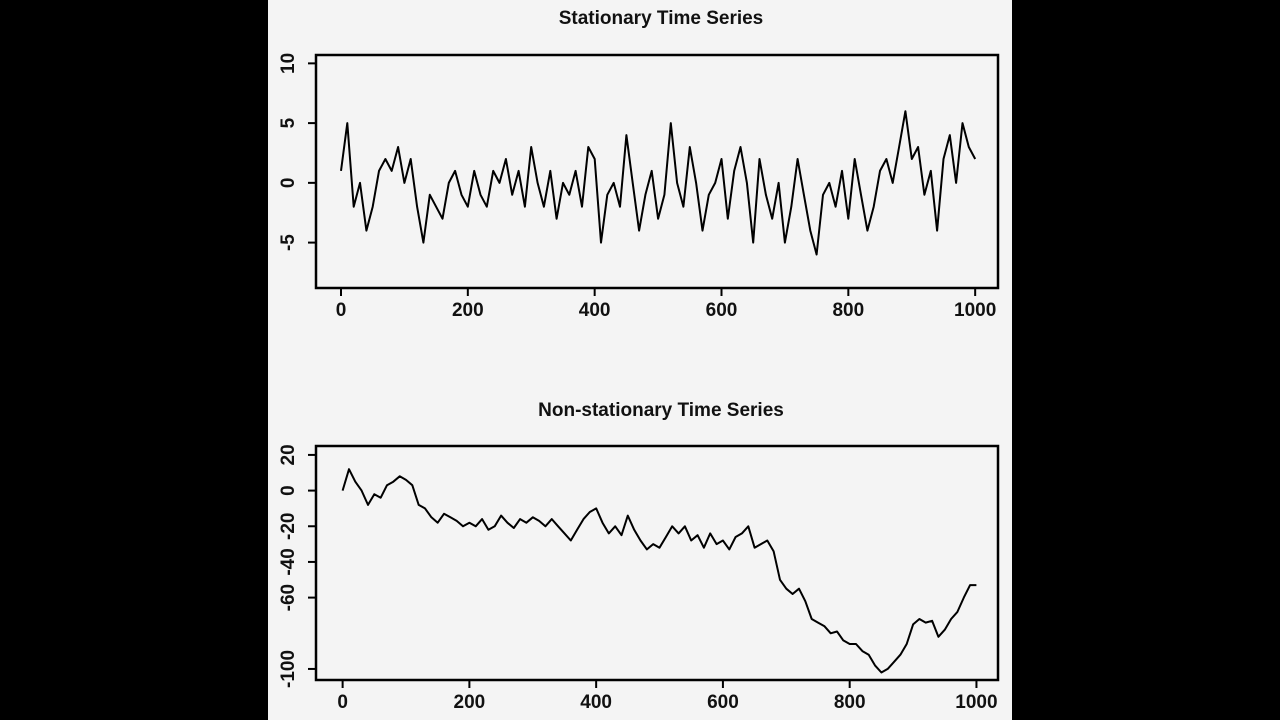  Describe the element at coordinates (661, 410) in the screenshot. I see `chart-title: Non-stationary Time Series` at that location.